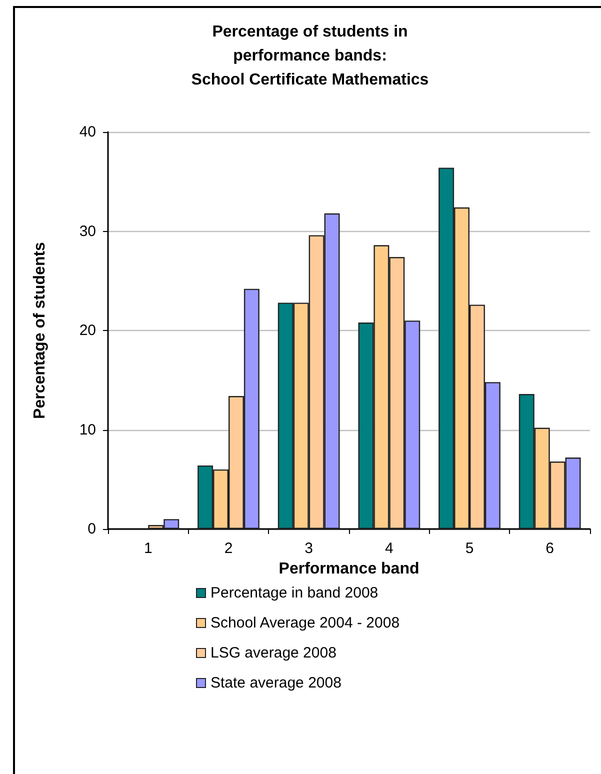  What do you see at coordinates (310, 56) in the screenshot?
I see `chart-title: Percentage of students in performance bands: School Certificate Mathematics` at bounding box center [310, 56].